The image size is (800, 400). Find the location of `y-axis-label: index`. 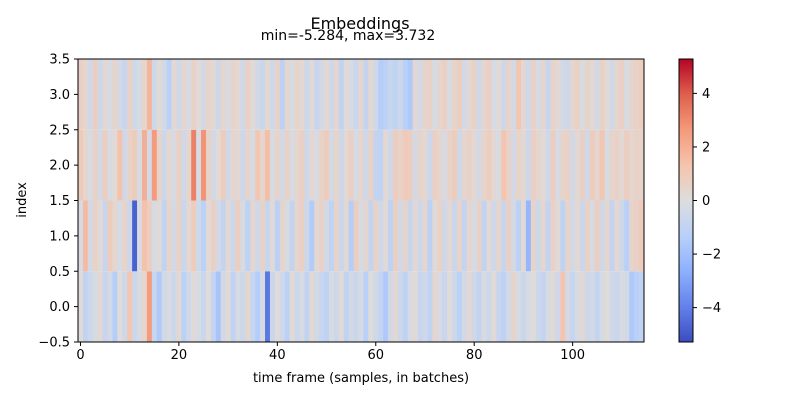

y-axis-label: index is located at coordinates (22, 200).